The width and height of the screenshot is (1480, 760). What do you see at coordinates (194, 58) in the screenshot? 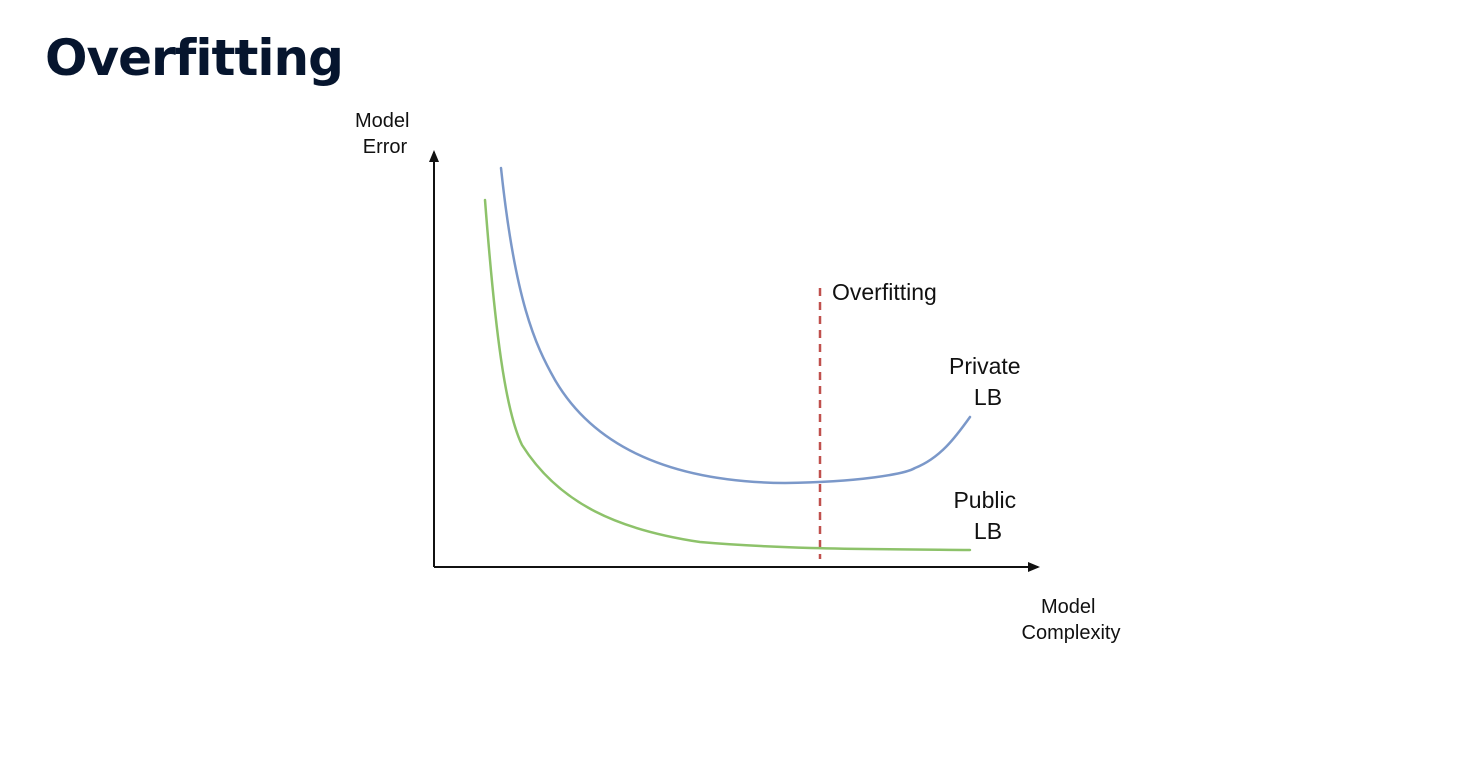
I see `page-title: Overfitting` at bounding box center [194, 58].